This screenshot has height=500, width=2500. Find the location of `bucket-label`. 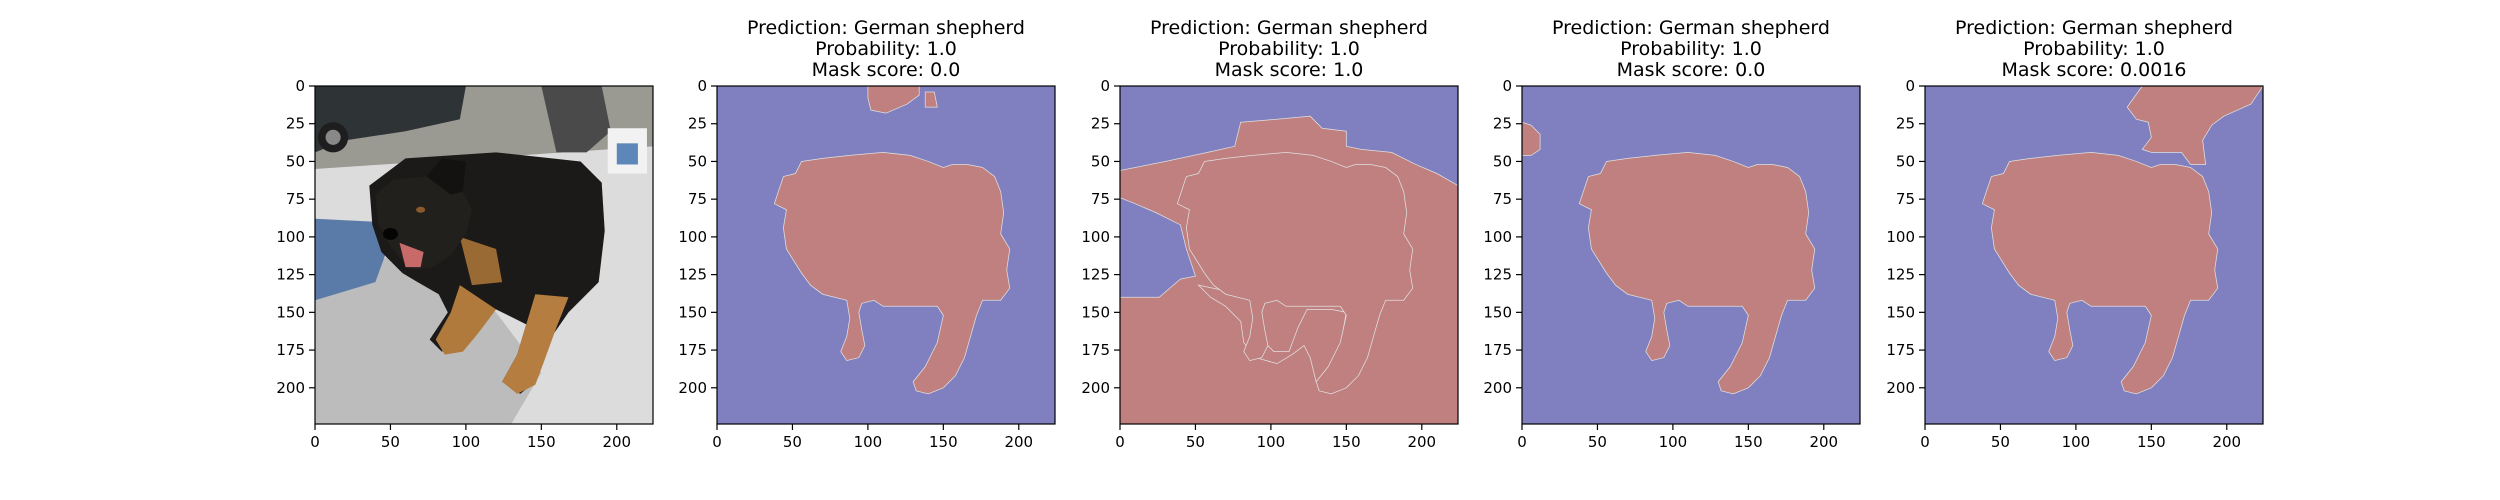

bucket-label is located at coordinates (627, 154).